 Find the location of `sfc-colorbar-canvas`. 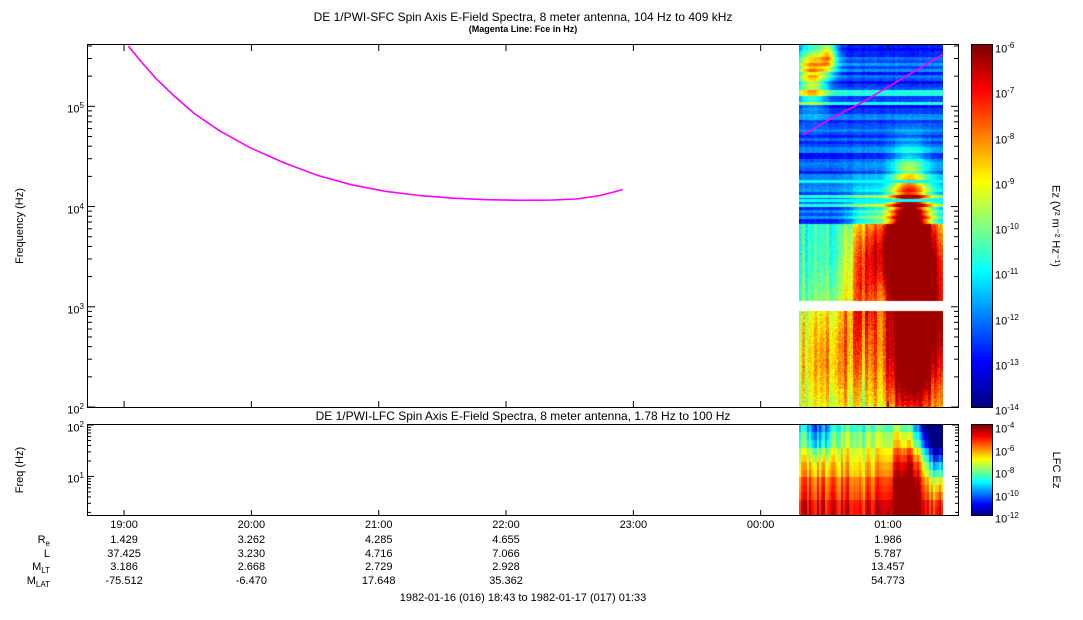

sfc-colorbar-canvas is located at coordinates (982, 226).